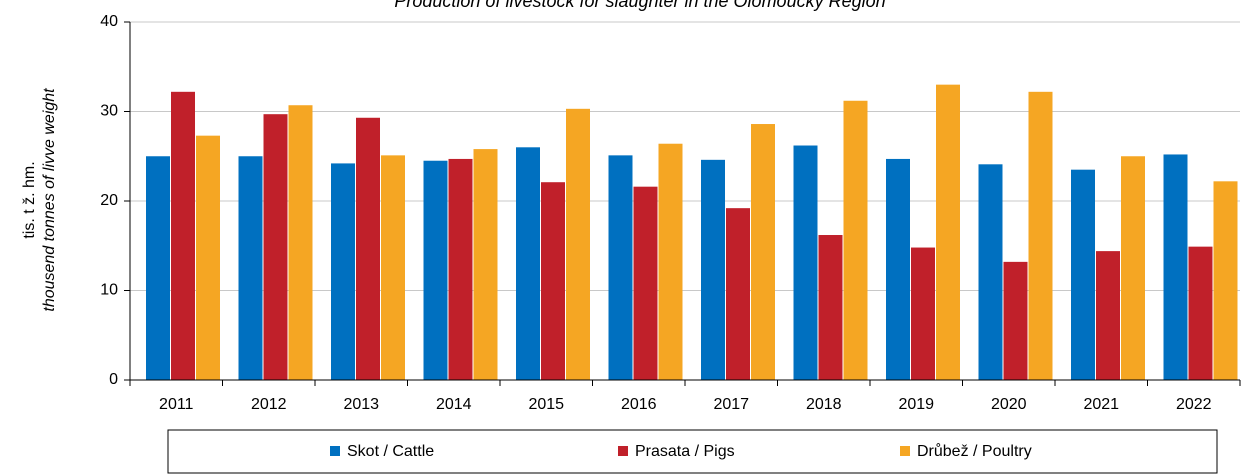 This screenshot has height=474, width=1247. What do you see at coordinates (109, 200) in the screenshot?
I see `y-tick-label: 20` at bounding box center [109, 200].